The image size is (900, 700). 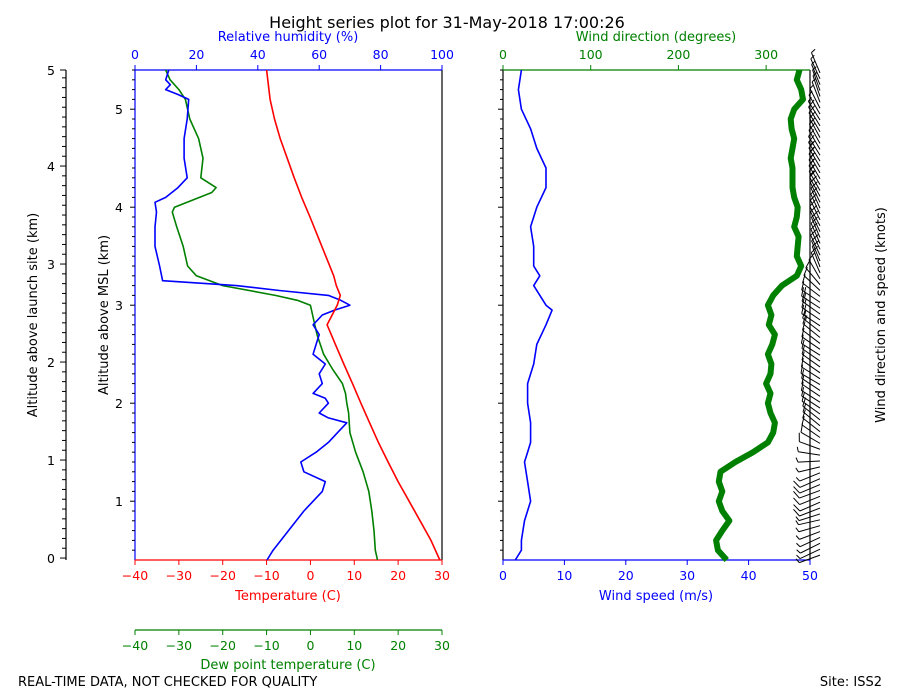 What do you see at coordinates (179, 645) in the screenshot?
I see `dewpoint-tick-label: −30` at bounding box center [179, 645].